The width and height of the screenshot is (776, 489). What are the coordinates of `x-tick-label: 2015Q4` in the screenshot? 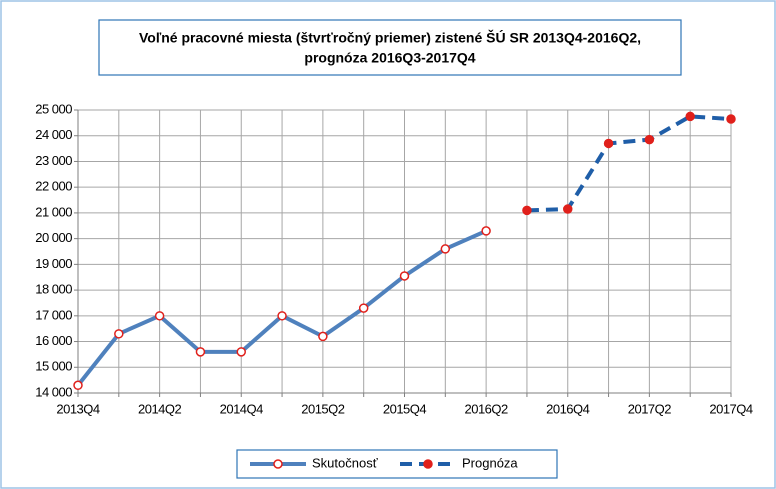 It's located at (405, 408).